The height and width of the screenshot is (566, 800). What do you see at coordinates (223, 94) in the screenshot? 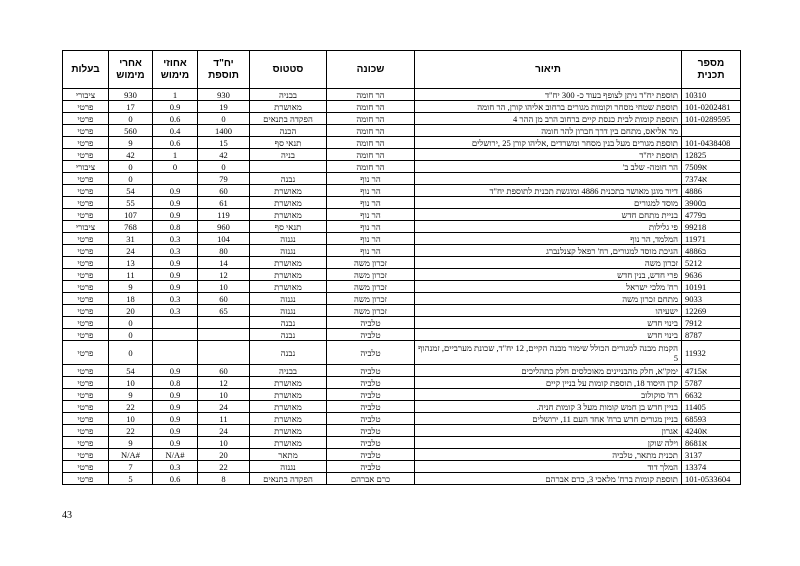
I see `cell-added-units: 930` at bounding box center [223, 94].